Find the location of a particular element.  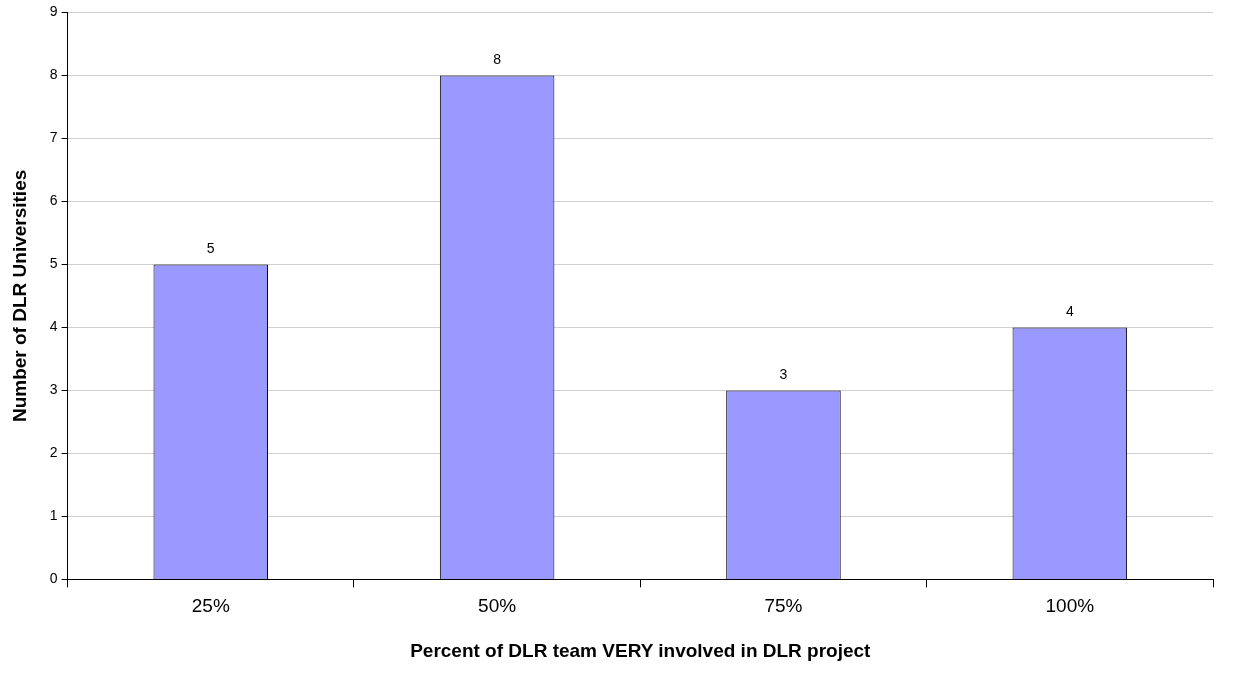

y-tick-label: 9 is located at coordinates (53, 11).